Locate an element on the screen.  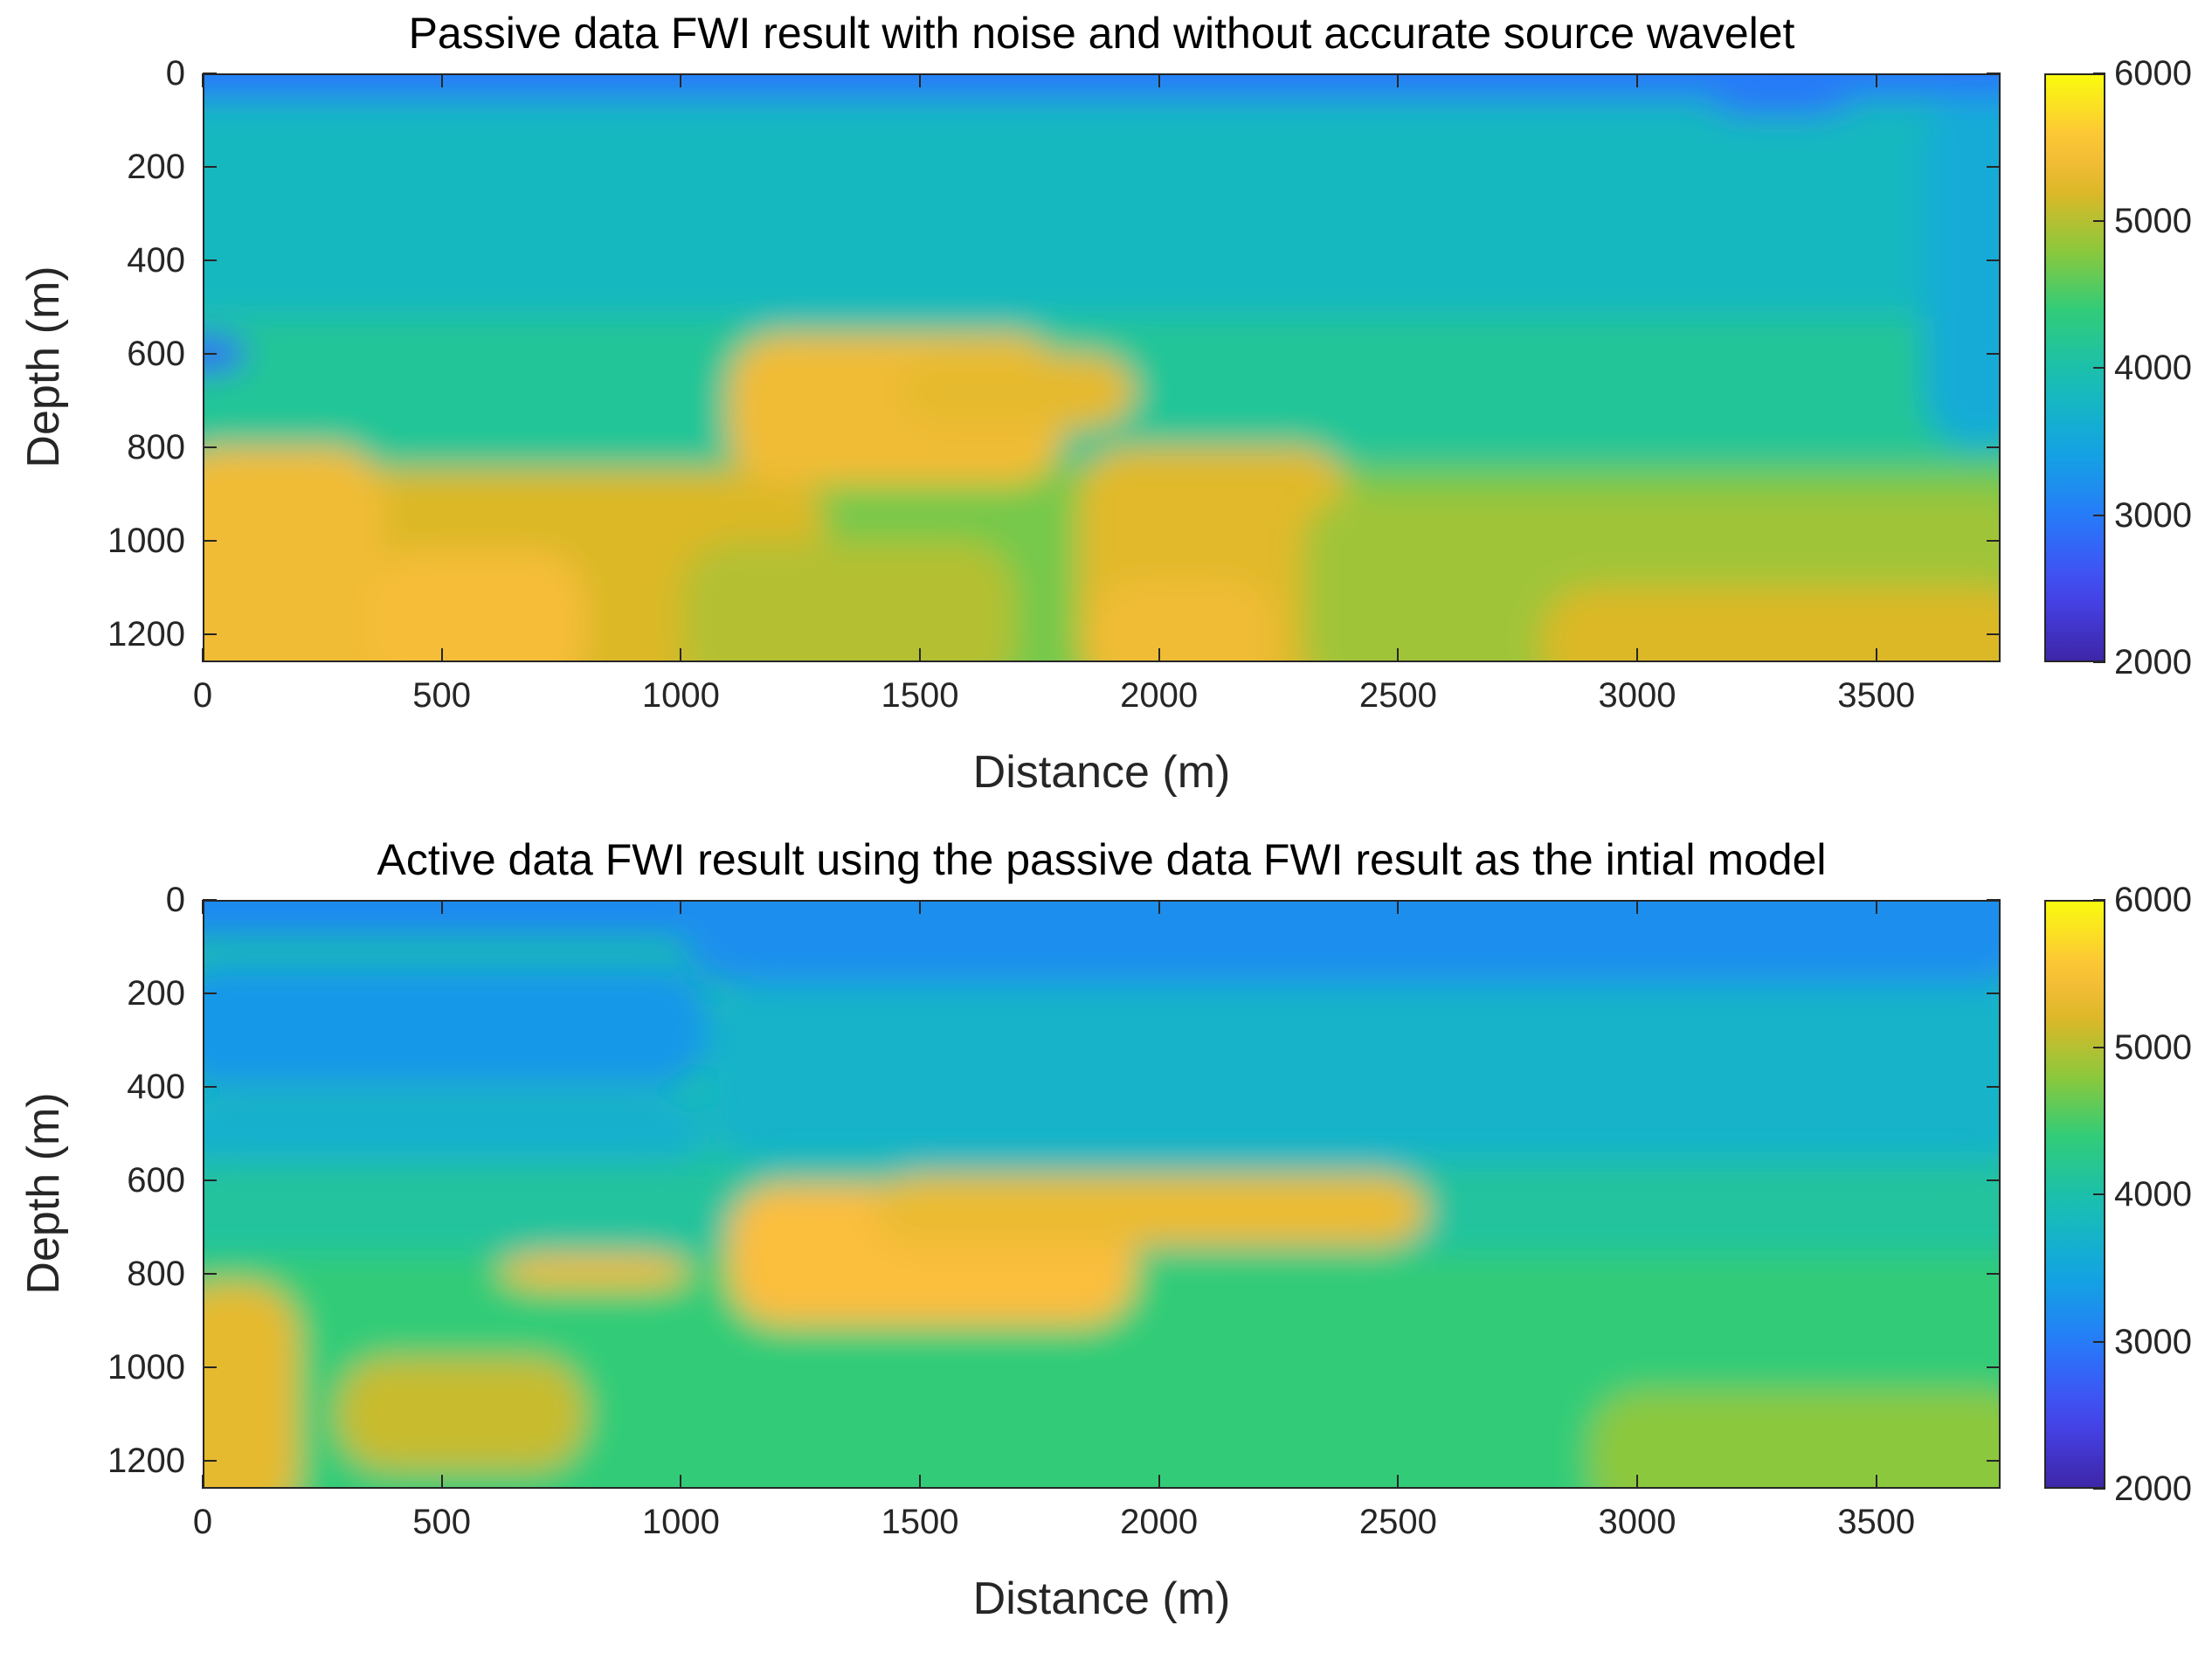
y-tick-label: 1000 is located at coordinates (146, 540).